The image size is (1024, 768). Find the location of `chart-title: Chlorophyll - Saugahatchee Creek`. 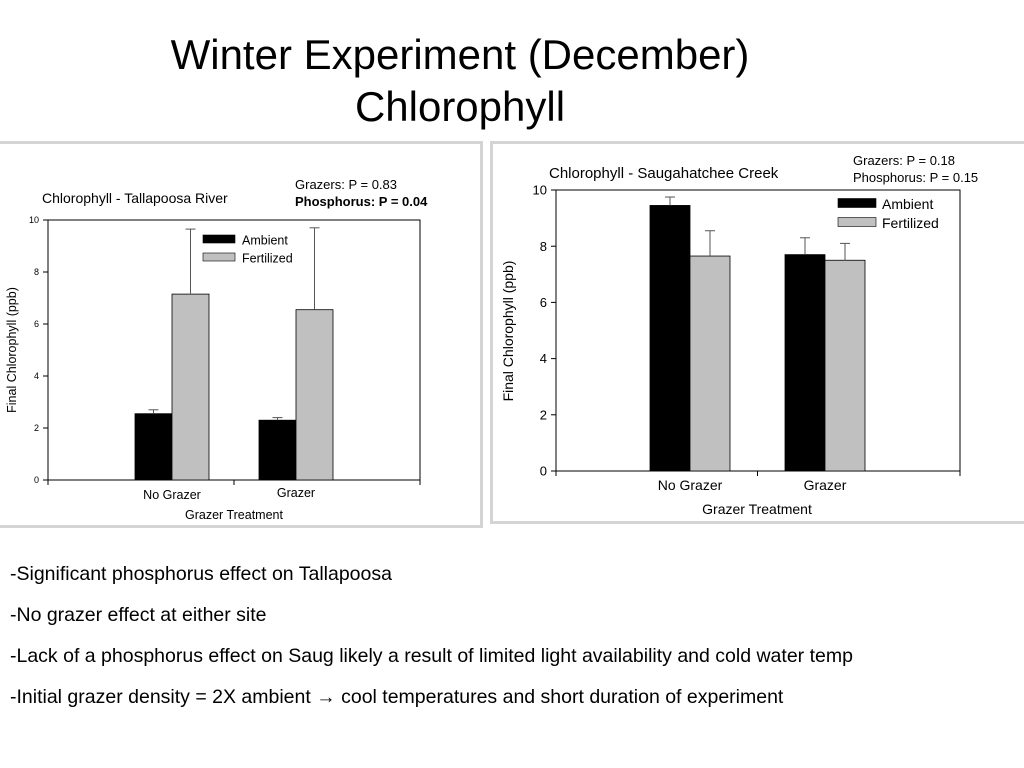

chart-title: Chlorophyll - Saugahatchee Creek is located at coordinates (664, 173).